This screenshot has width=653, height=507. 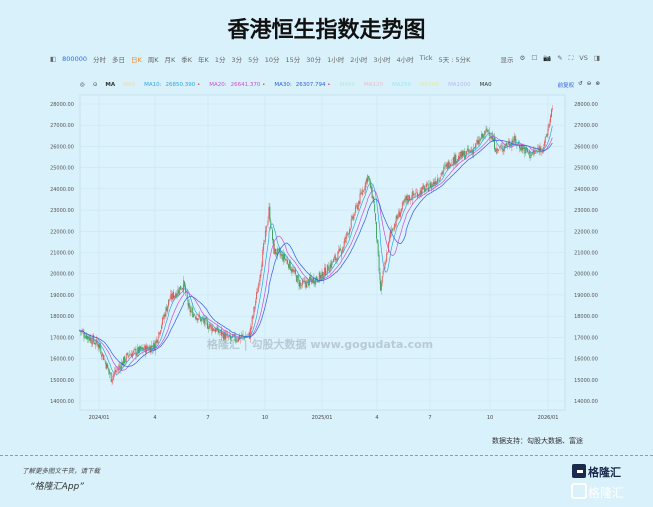 I want to click on ma-label: MA250, so click(x=402, y=85).